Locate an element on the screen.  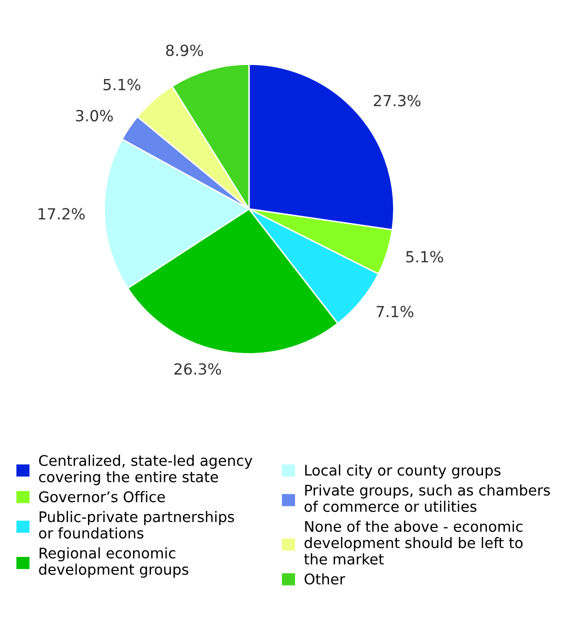
legend-label: None of the above - economic development should be left to the market is located at coordinates (413, 542).